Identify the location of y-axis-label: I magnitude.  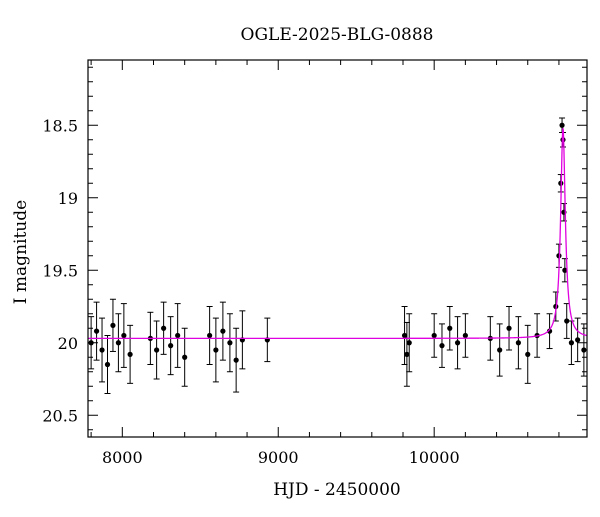
(21, 252).